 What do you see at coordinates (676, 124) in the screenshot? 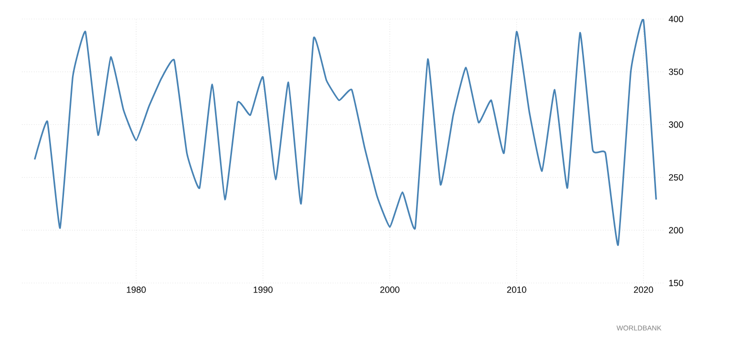
I see `y-tick-label: 300` at bounding box center [676, 124].